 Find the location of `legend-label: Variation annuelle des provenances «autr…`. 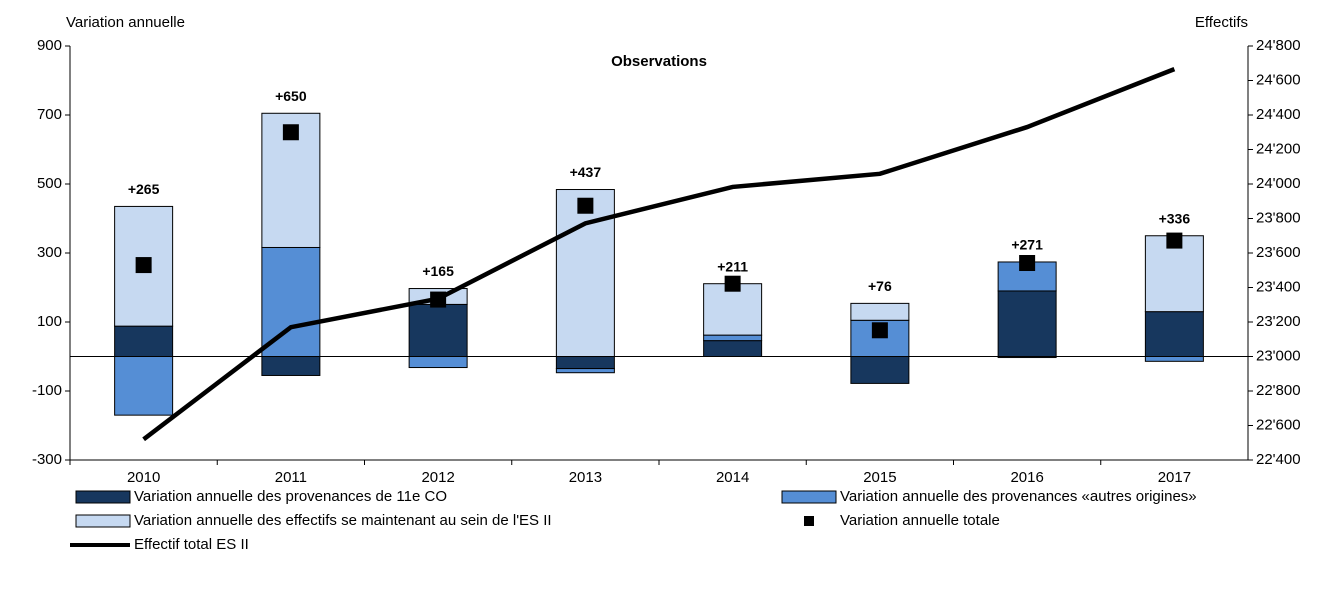

legend-label: Variation annuelle des provenances «autr… is located at coordinates (1018, 496).